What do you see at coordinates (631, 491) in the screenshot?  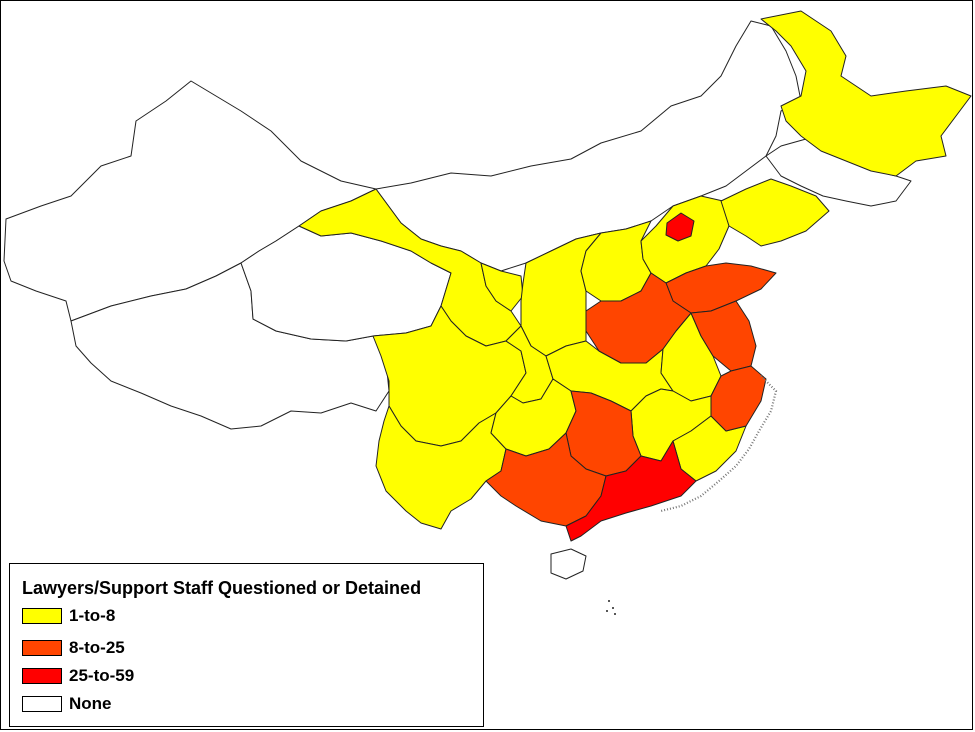 I see `province-guangdong` at bounding box center [631, 491].